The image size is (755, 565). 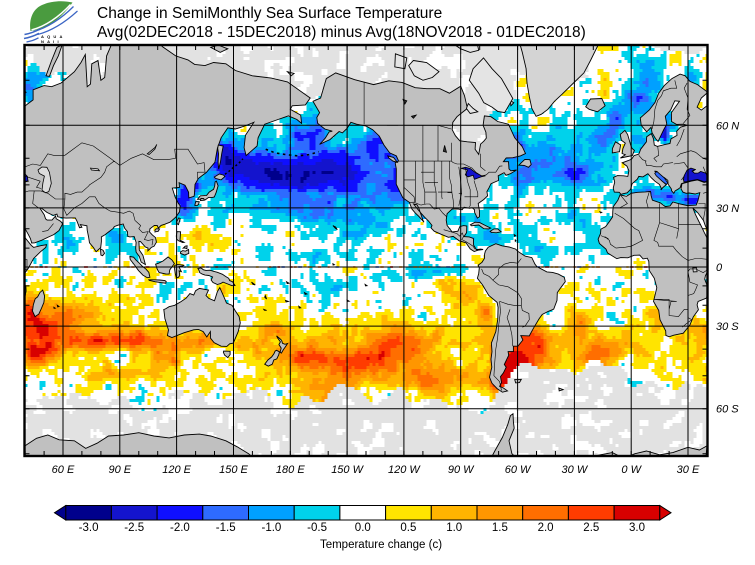 I want to click on svg-text: -2.5, so click(x=134, y=528).